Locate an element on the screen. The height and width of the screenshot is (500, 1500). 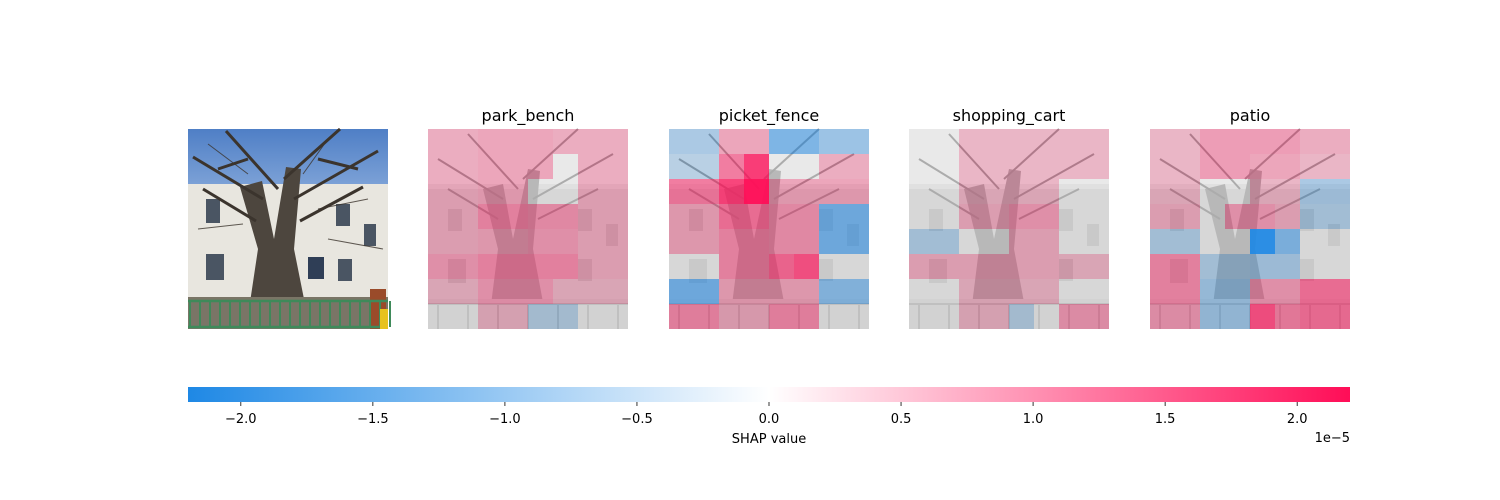
colorbar-tick-label: −1.5 is located at coordinates (373, 419).